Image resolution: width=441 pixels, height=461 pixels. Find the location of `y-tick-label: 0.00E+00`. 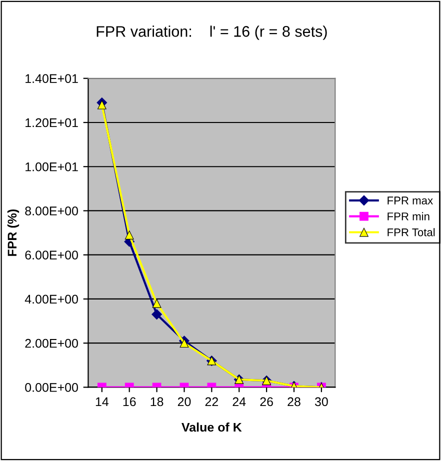

y-tick-label: 0.00E+00 is located at coordinates (51, 387).